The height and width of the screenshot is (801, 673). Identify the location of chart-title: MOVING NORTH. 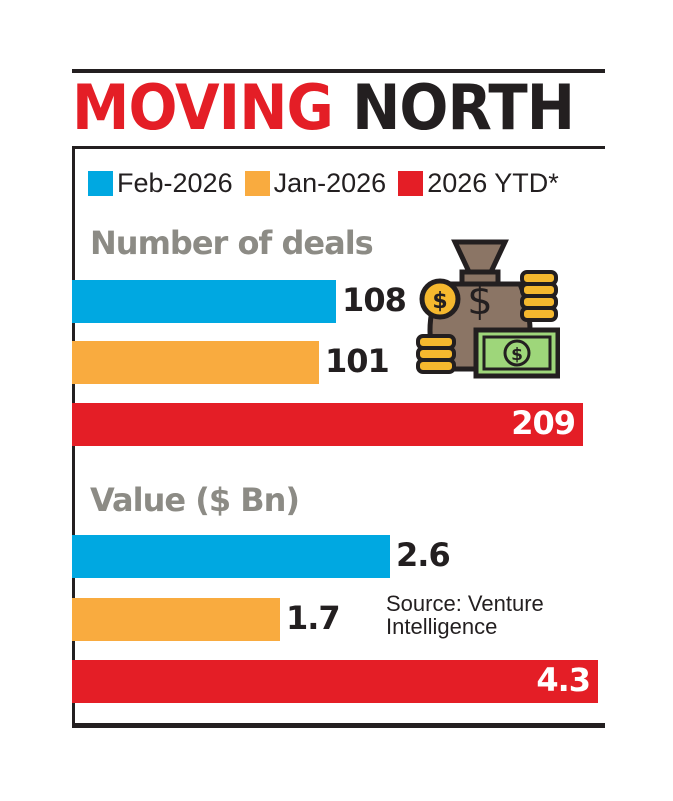
(323, 107).